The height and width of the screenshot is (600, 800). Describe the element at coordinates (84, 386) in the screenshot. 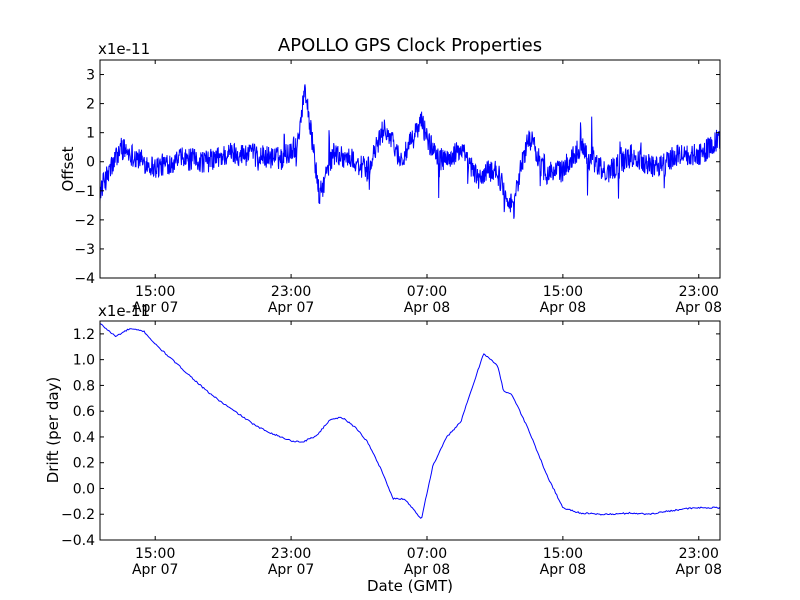

I see `drift-y-tick-label: 0.8` at that location.